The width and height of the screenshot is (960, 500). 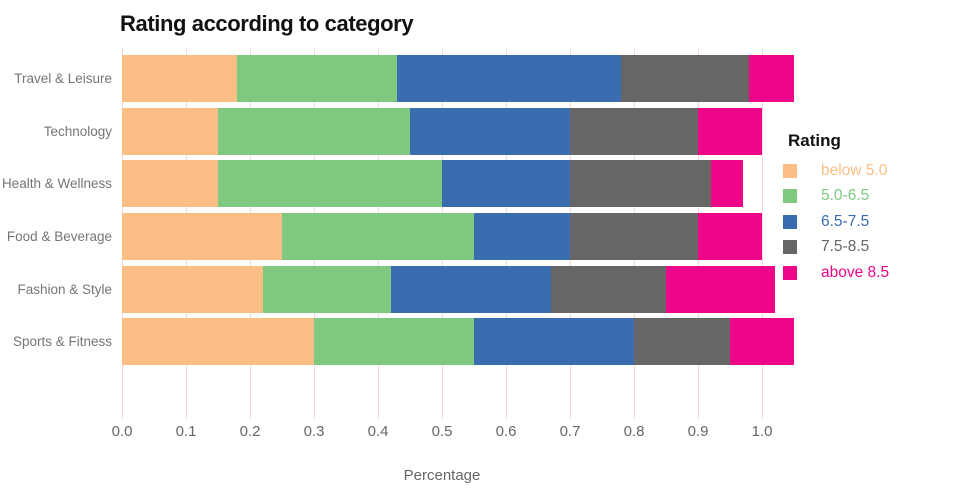 I want to click on legend-item-label: 6.5-7.5, so click(x=845, y=221).